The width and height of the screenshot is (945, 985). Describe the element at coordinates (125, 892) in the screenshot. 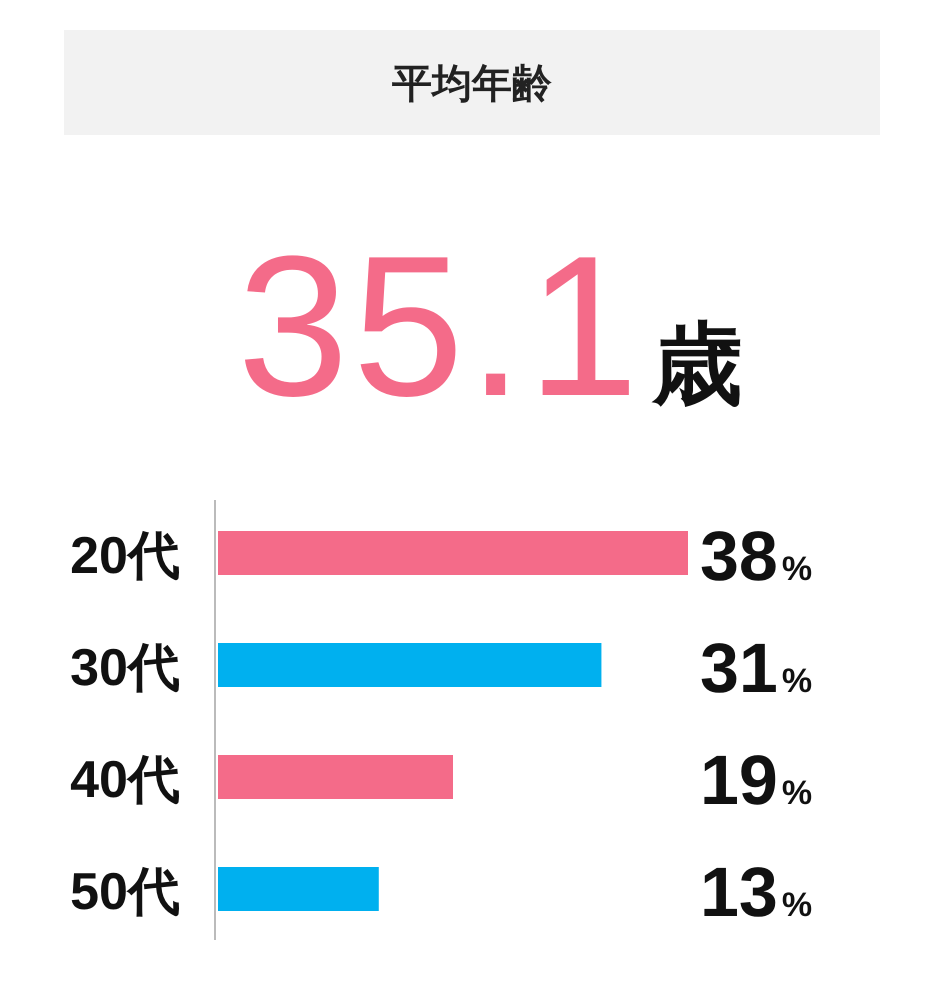

I see `y-tick-label: 50代` at that location.